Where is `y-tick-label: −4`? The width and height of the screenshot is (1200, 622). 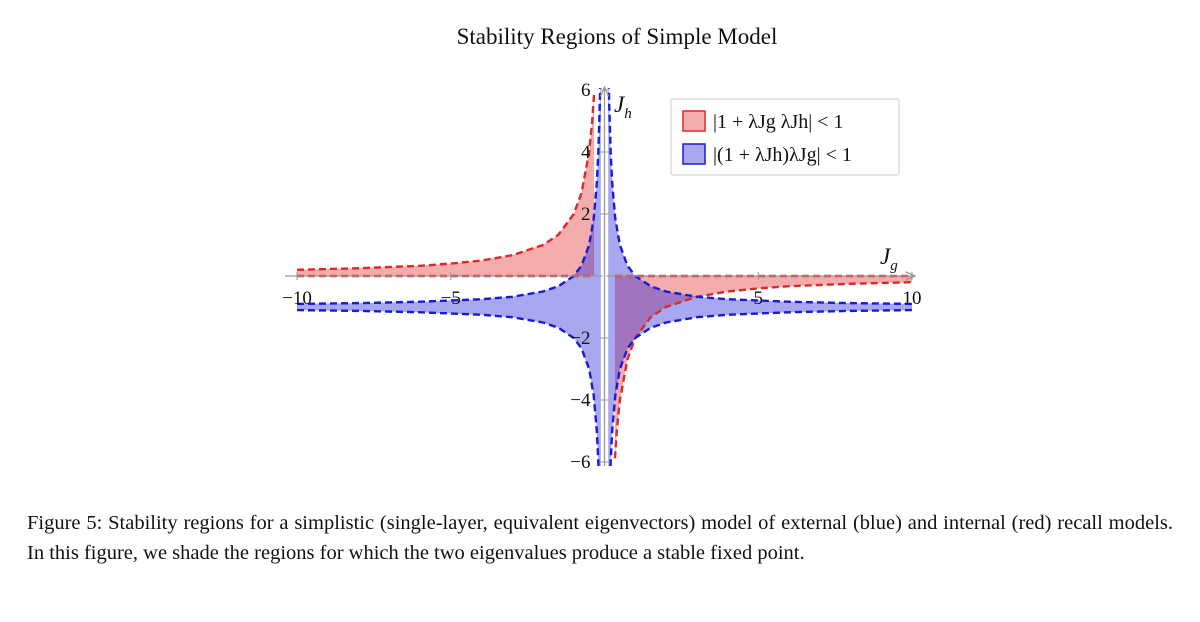
y-tick-label: −4 is located at coordinates (580, 400).